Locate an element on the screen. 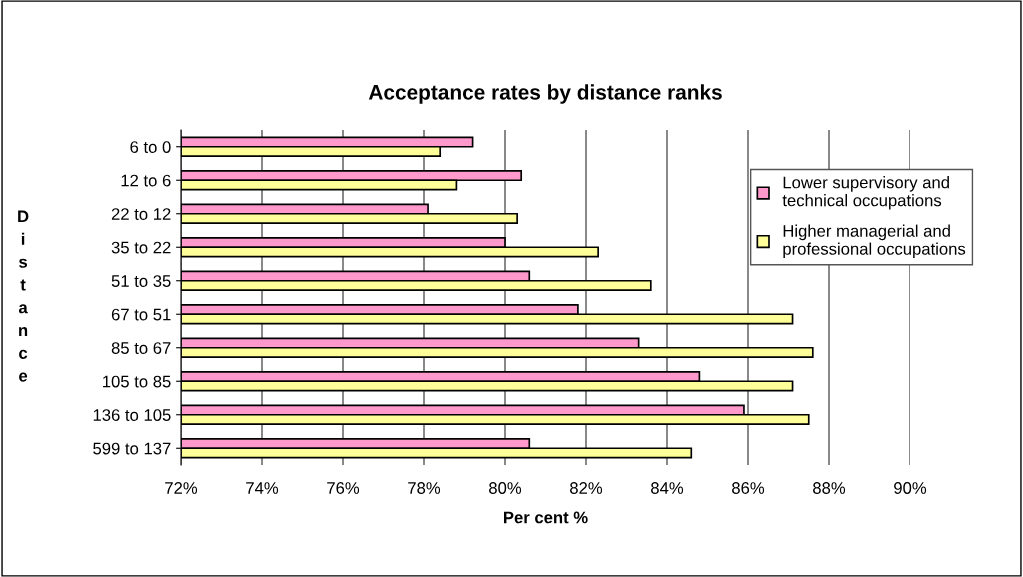 The height and width of the screenshot is (577, 1023). x-tick-label: 80% is located at coordinates (505, 488).